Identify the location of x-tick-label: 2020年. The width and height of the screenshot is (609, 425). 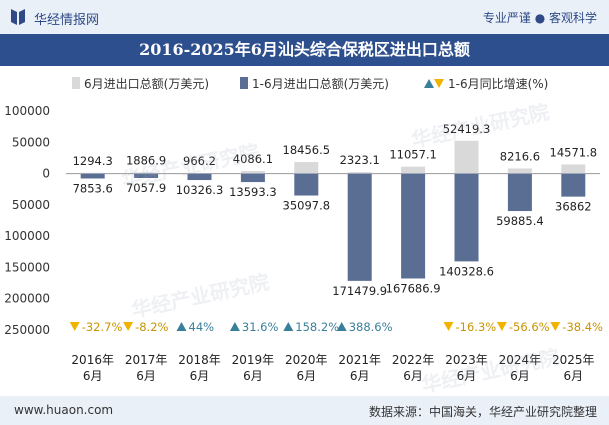
(306, 360).